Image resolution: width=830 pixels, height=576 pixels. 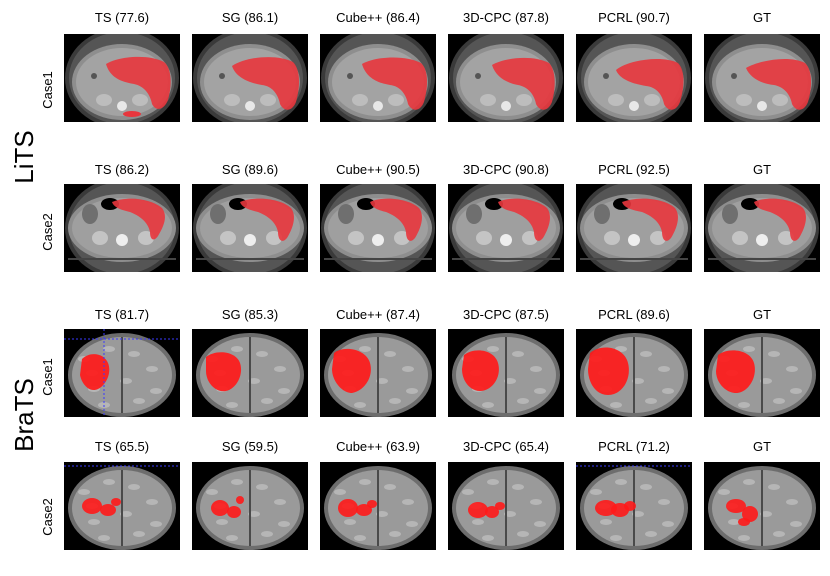 I want to click on case-label-lits-1: Case1, so click(x=47, y=90).